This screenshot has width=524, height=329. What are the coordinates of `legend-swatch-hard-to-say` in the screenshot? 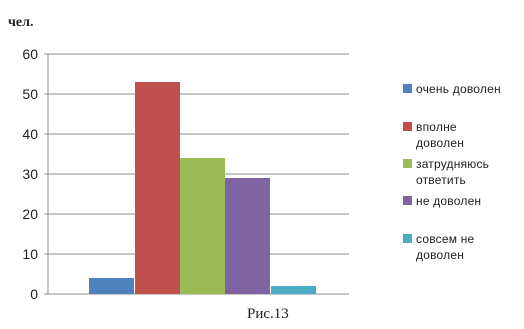 It's located at (407, 163).